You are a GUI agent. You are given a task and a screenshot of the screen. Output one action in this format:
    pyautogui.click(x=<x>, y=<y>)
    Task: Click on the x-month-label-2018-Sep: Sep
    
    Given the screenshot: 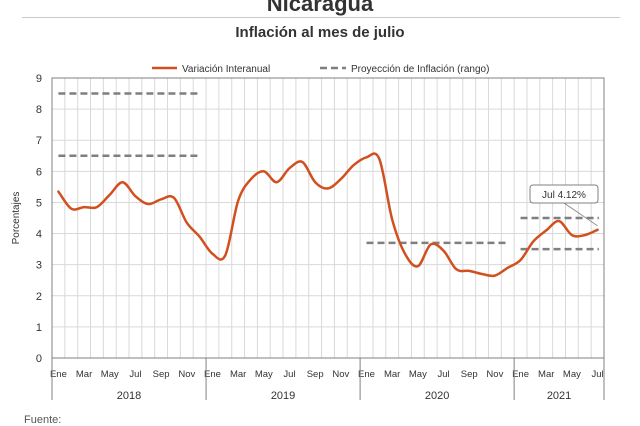 What is the action you would take?
    pyautogui.click(x=161, y=374)
    